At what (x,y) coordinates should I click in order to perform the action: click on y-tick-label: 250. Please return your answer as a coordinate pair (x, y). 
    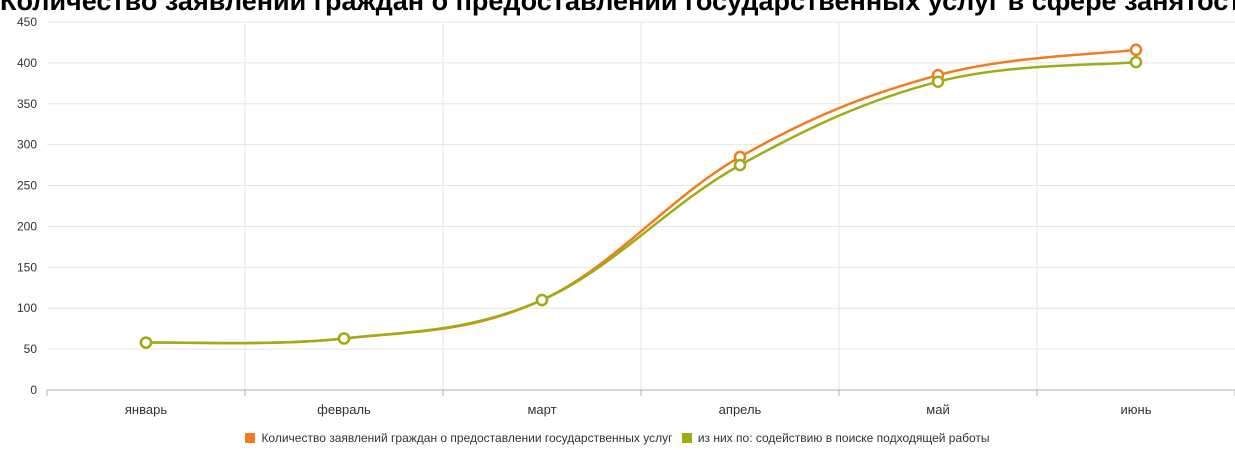
    Looking at the image, I should click on (27, 186).